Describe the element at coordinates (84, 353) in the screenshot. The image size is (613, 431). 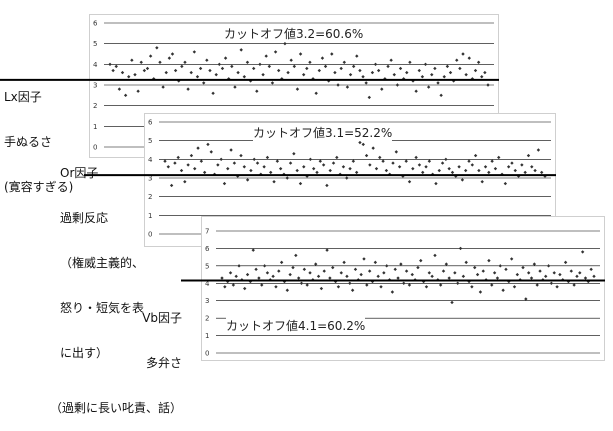
I see `factor-note-or-3: に出す）` at that location.